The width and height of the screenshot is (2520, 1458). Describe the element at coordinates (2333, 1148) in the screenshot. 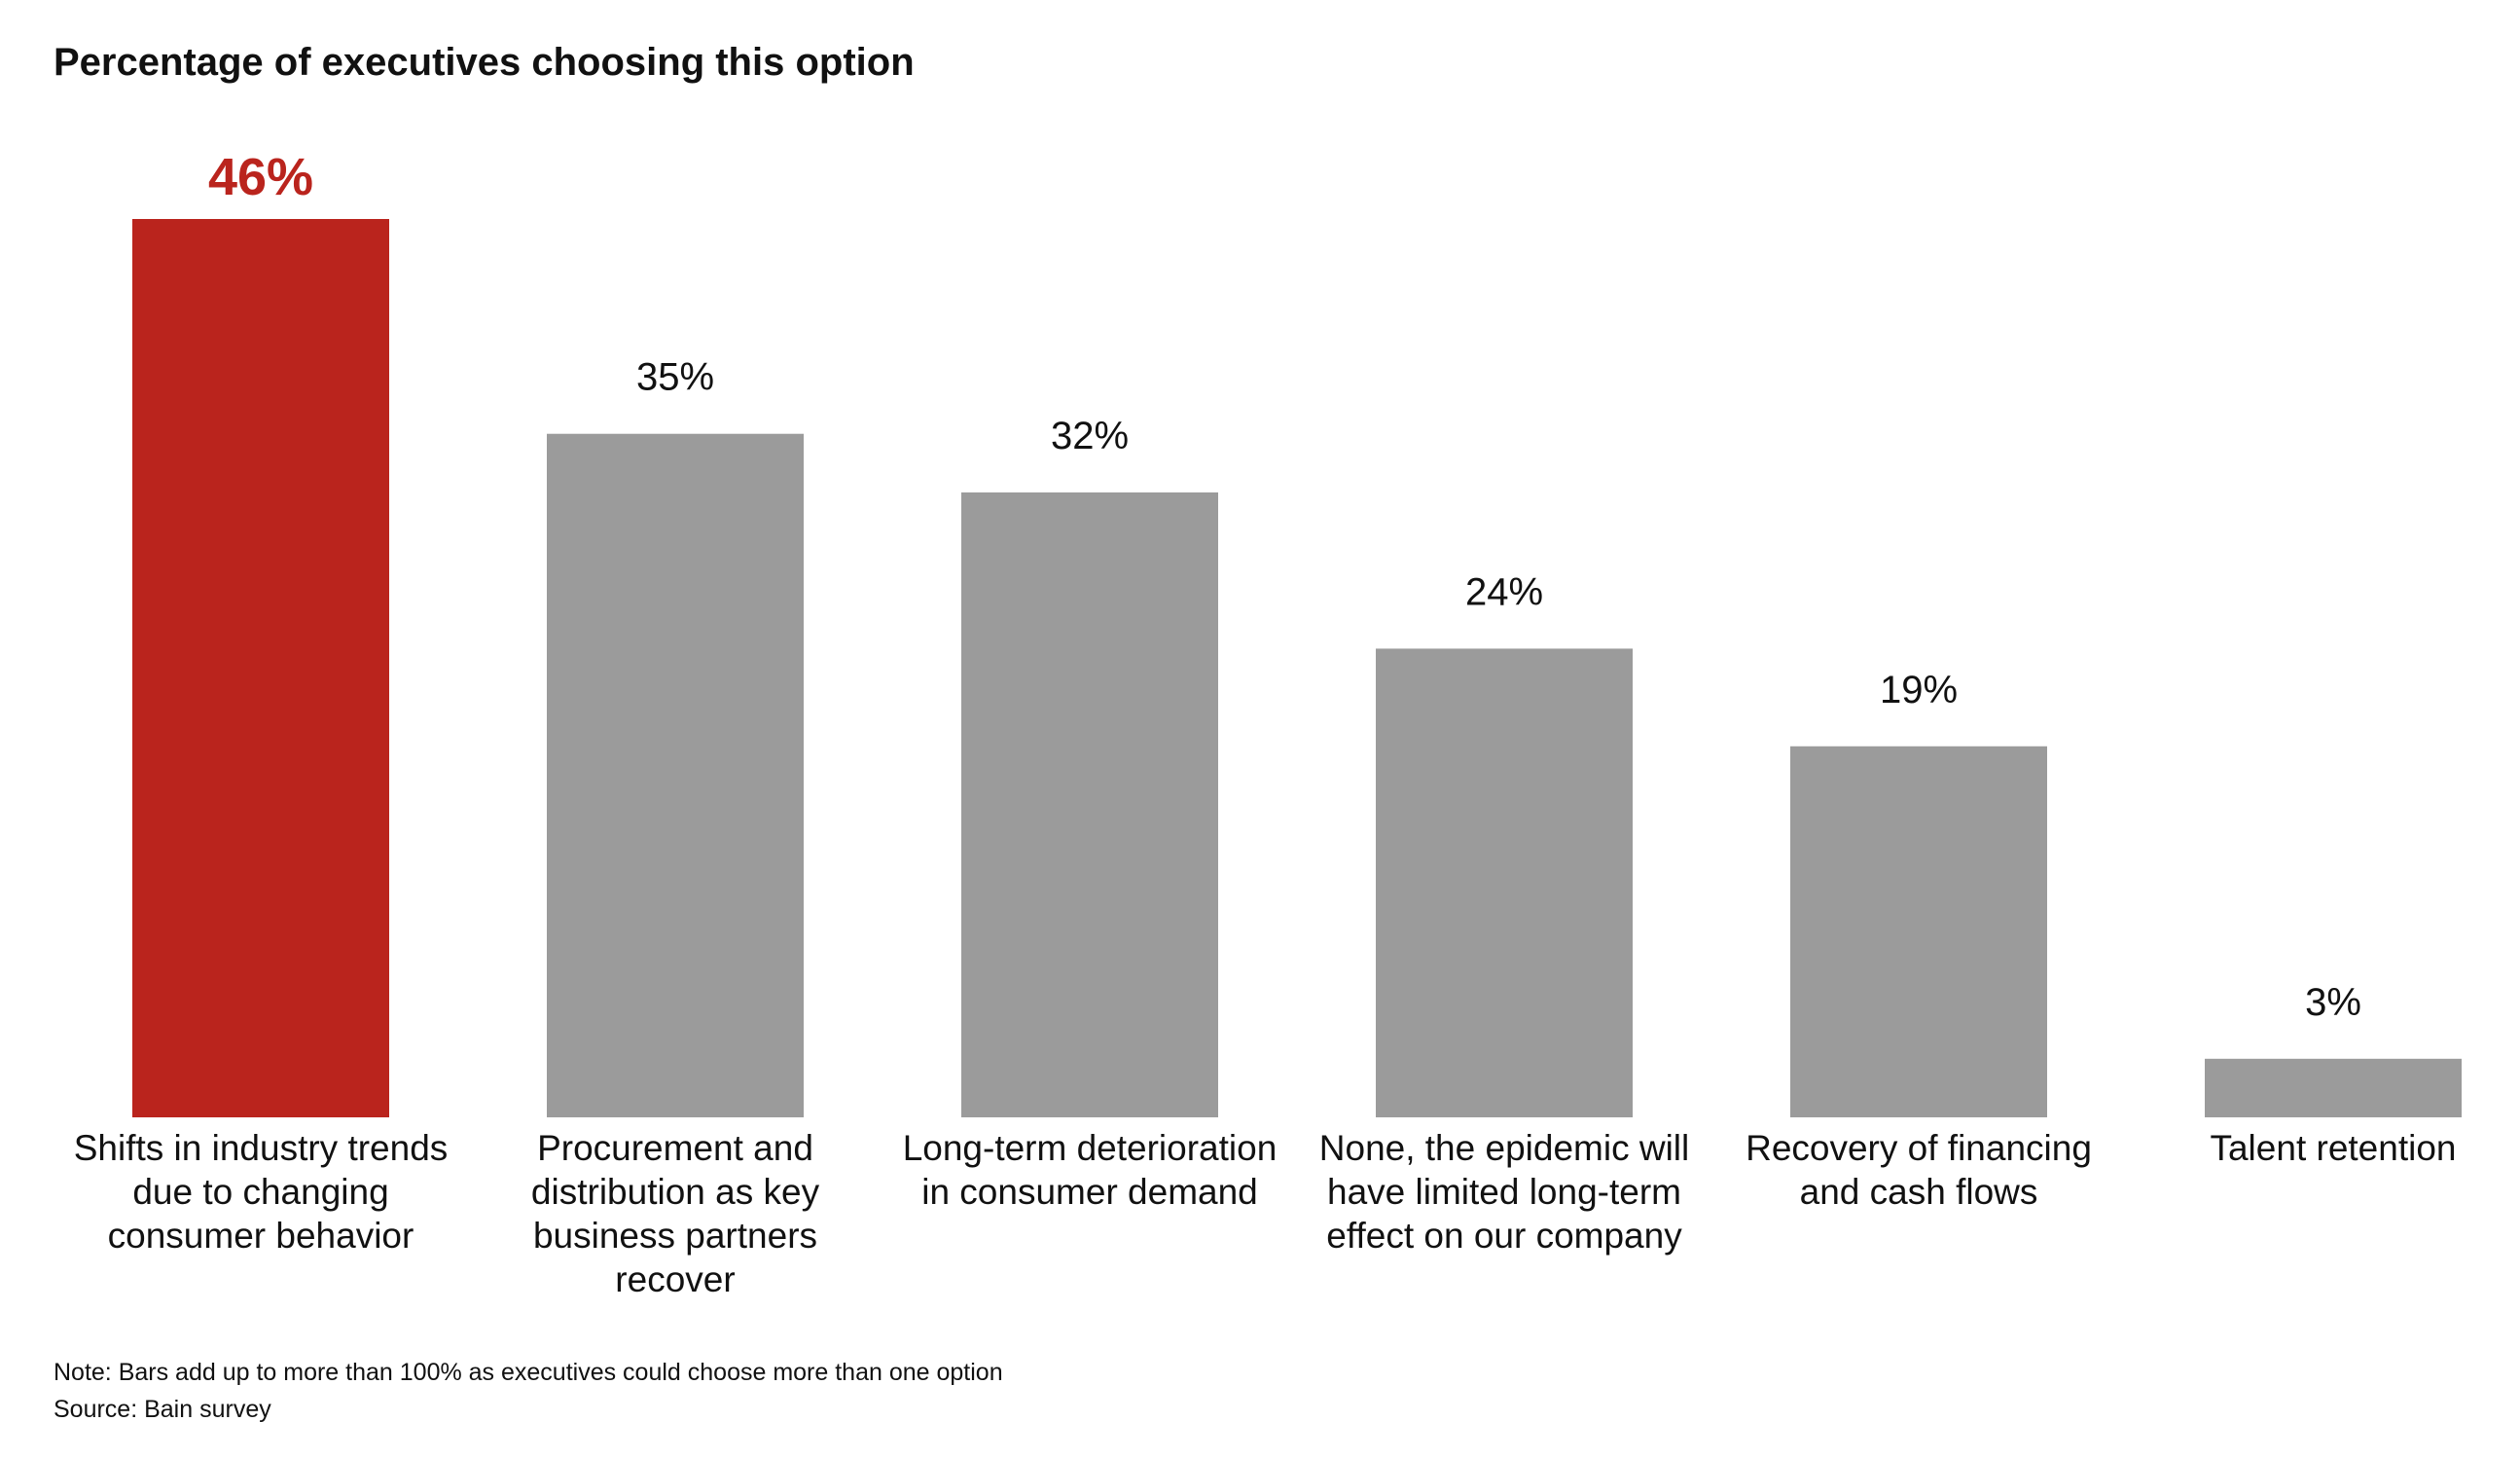

I see `category-label-6: Talent retention` at that location.